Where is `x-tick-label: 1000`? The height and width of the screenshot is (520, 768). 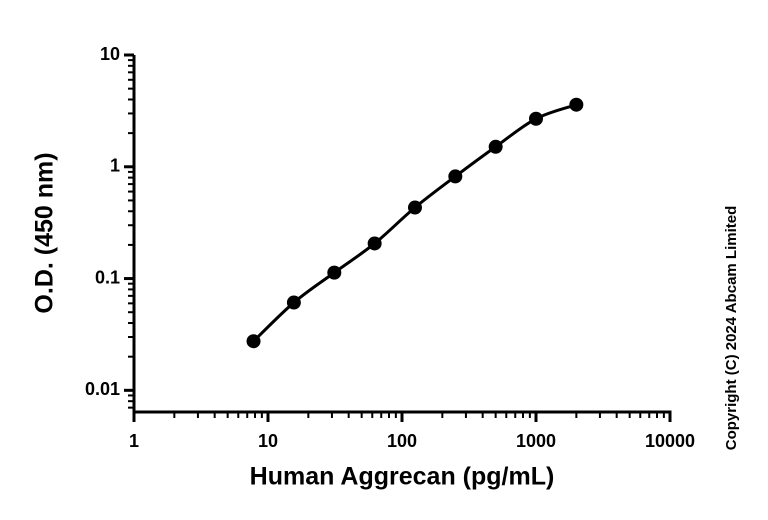 x-tick-label: 1000 is located at coordinates (536, 441).